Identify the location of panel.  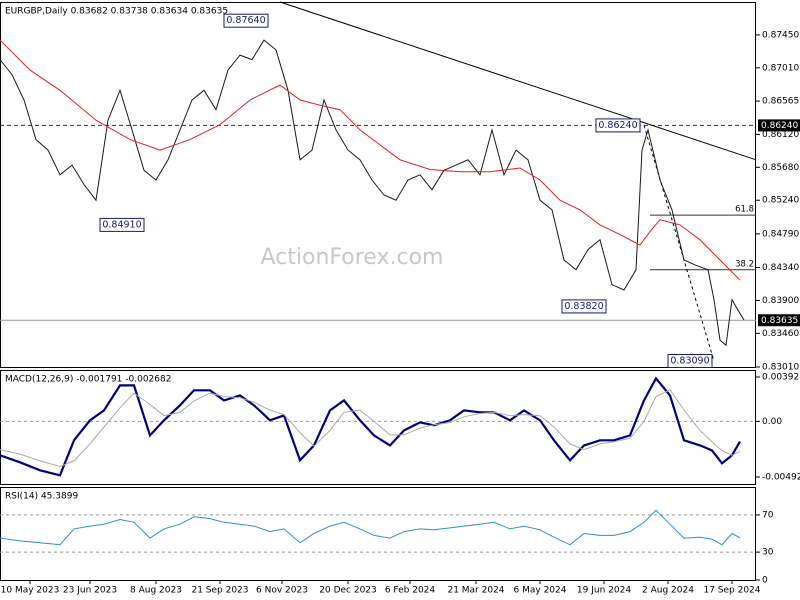
(378, 534).